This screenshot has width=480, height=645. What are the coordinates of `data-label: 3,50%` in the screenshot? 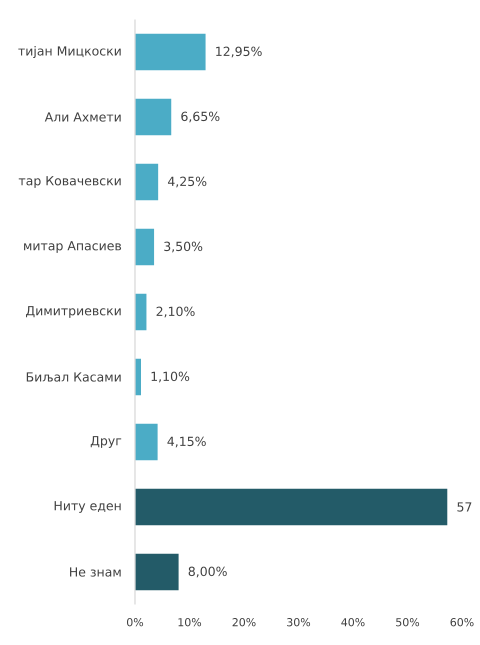 It's located at (183, 247).